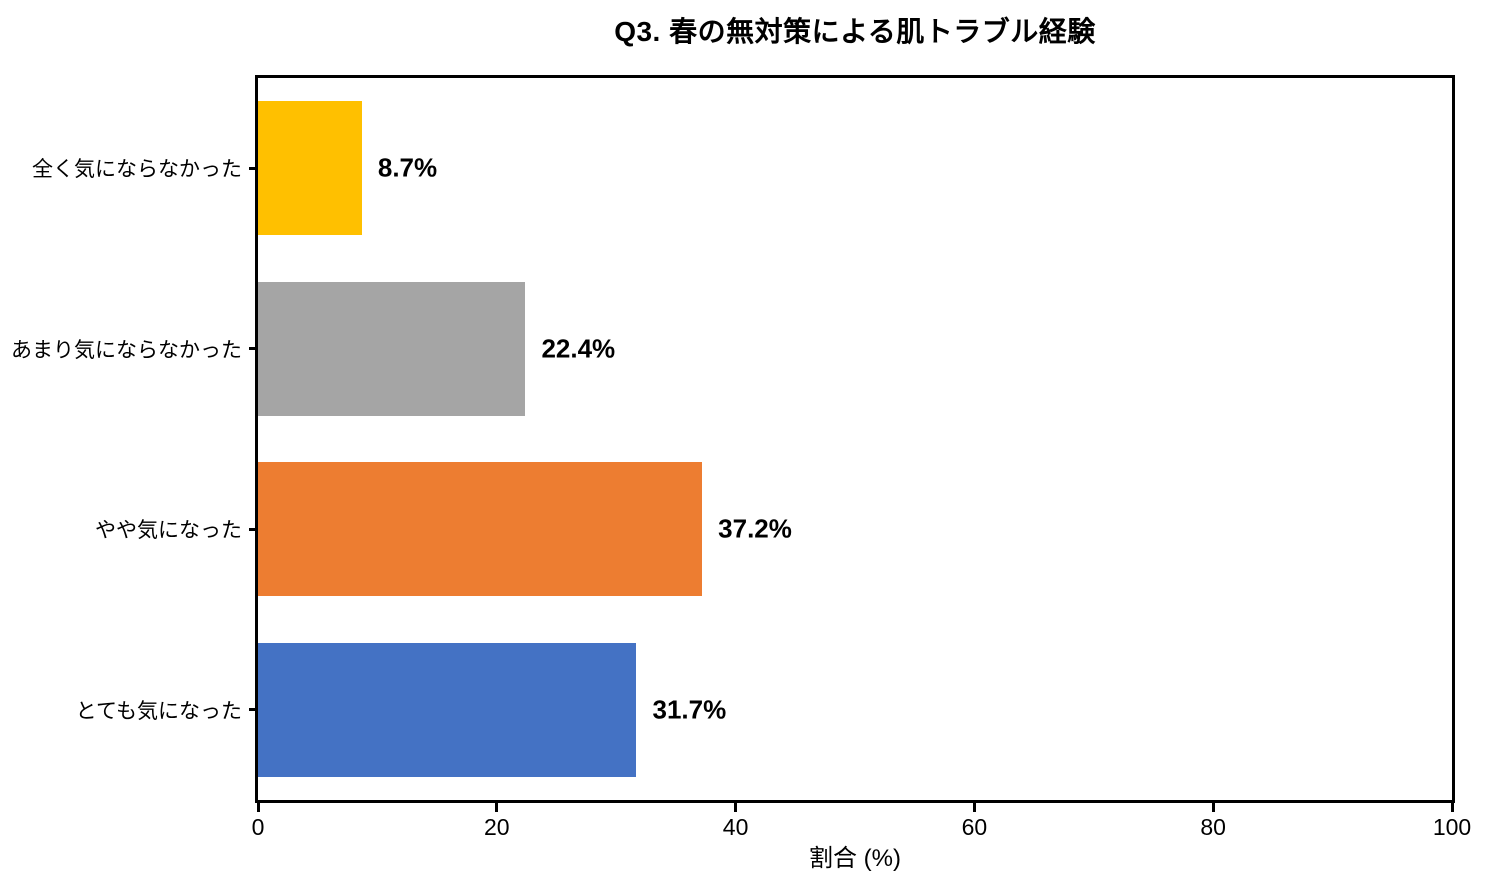 Image resolution: width=1485 pixels, height=881 pixels. What do you see at coordinates (974, 827) in the screenshot?
I see `x-tick-label: 60` at bounding box center [974, 827].